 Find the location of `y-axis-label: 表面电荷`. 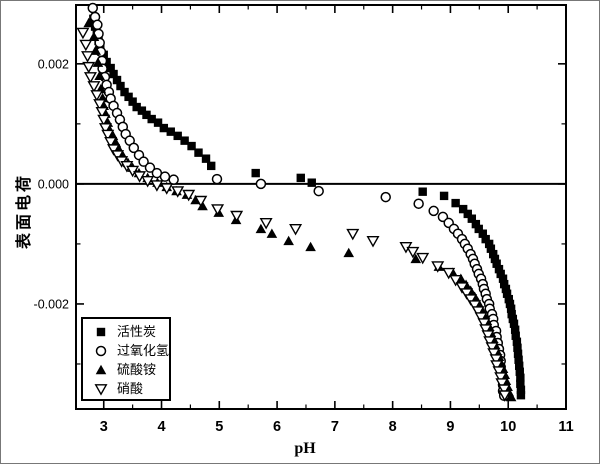

y-axis-label: 表面电荷 is located at coordinates (24, 211).